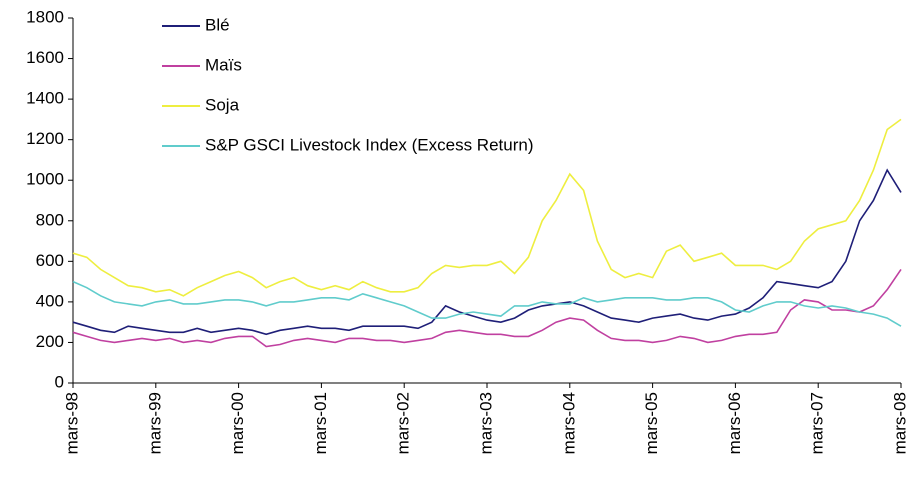 The width and height of the screenshot is (911, 490). Describe the element at coordinates (45, 16) in the screenshot. I see `y-tick-label: 1800` at that location.